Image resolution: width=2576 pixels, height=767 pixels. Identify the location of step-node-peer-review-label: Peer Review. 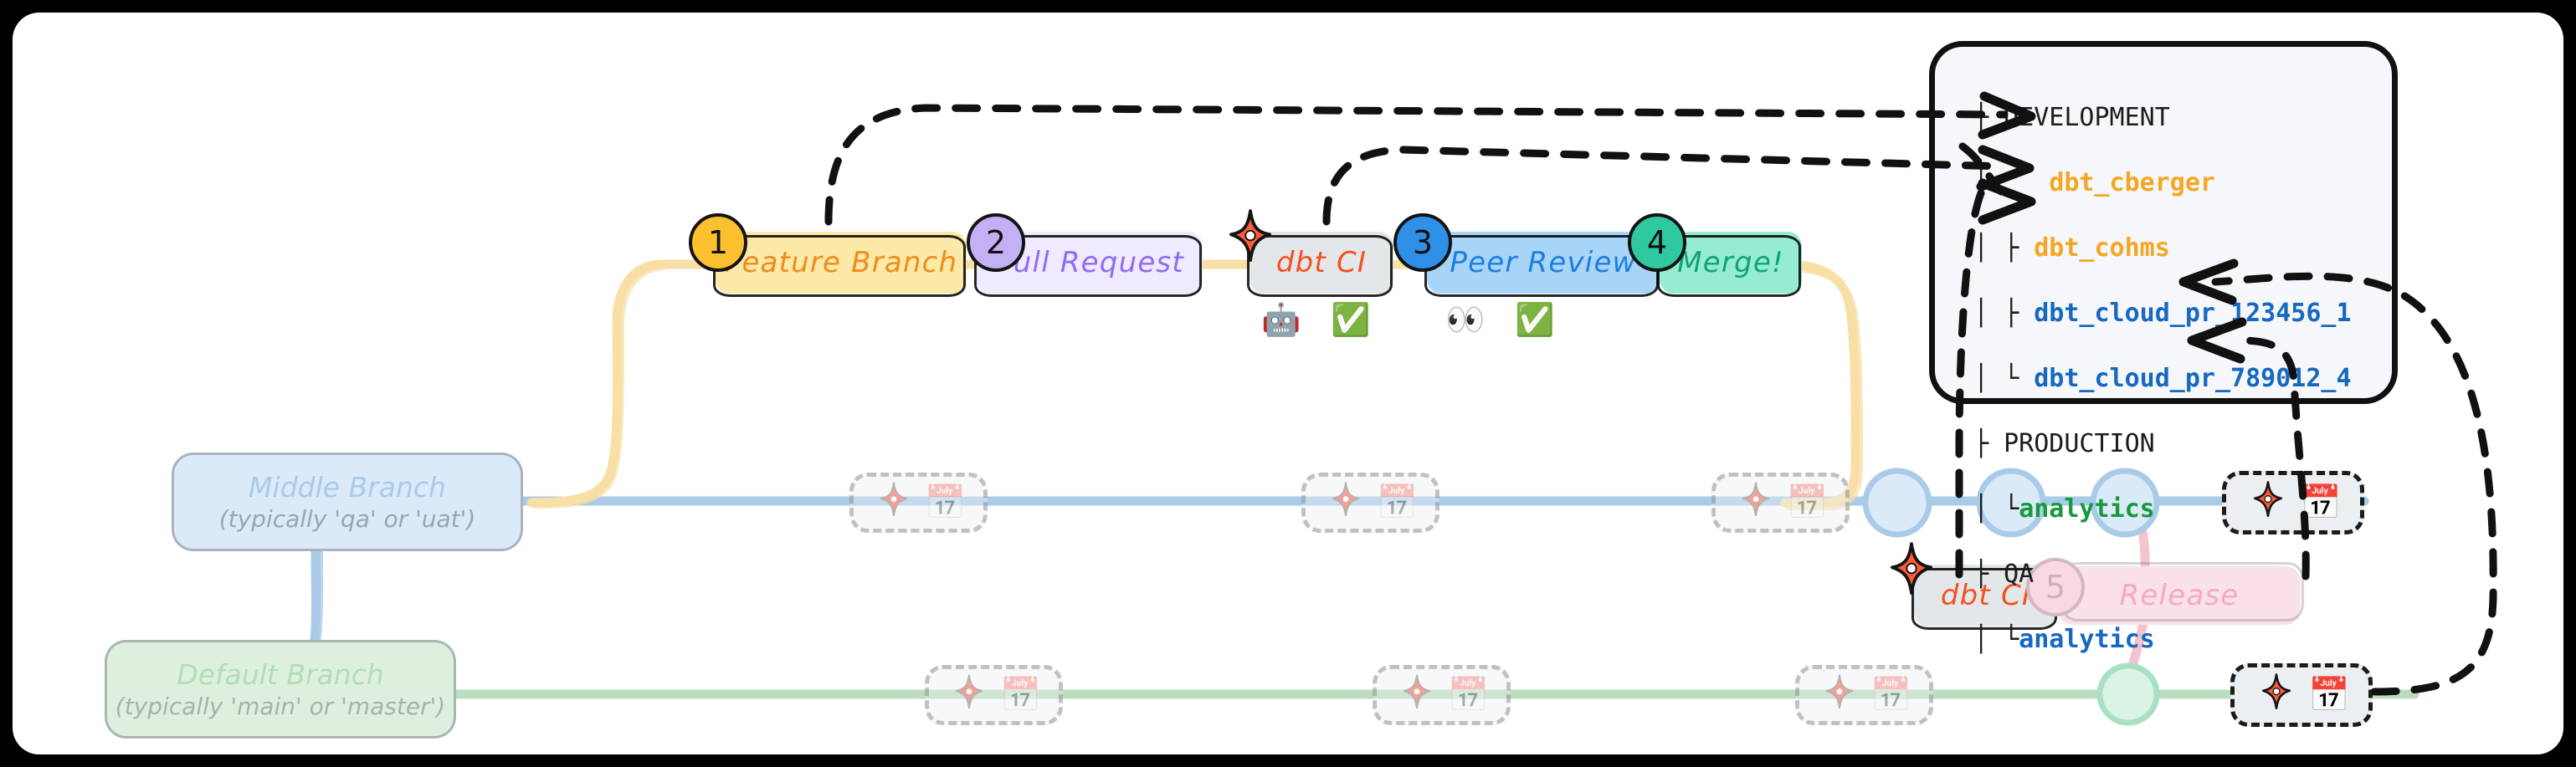
(1543, 262).